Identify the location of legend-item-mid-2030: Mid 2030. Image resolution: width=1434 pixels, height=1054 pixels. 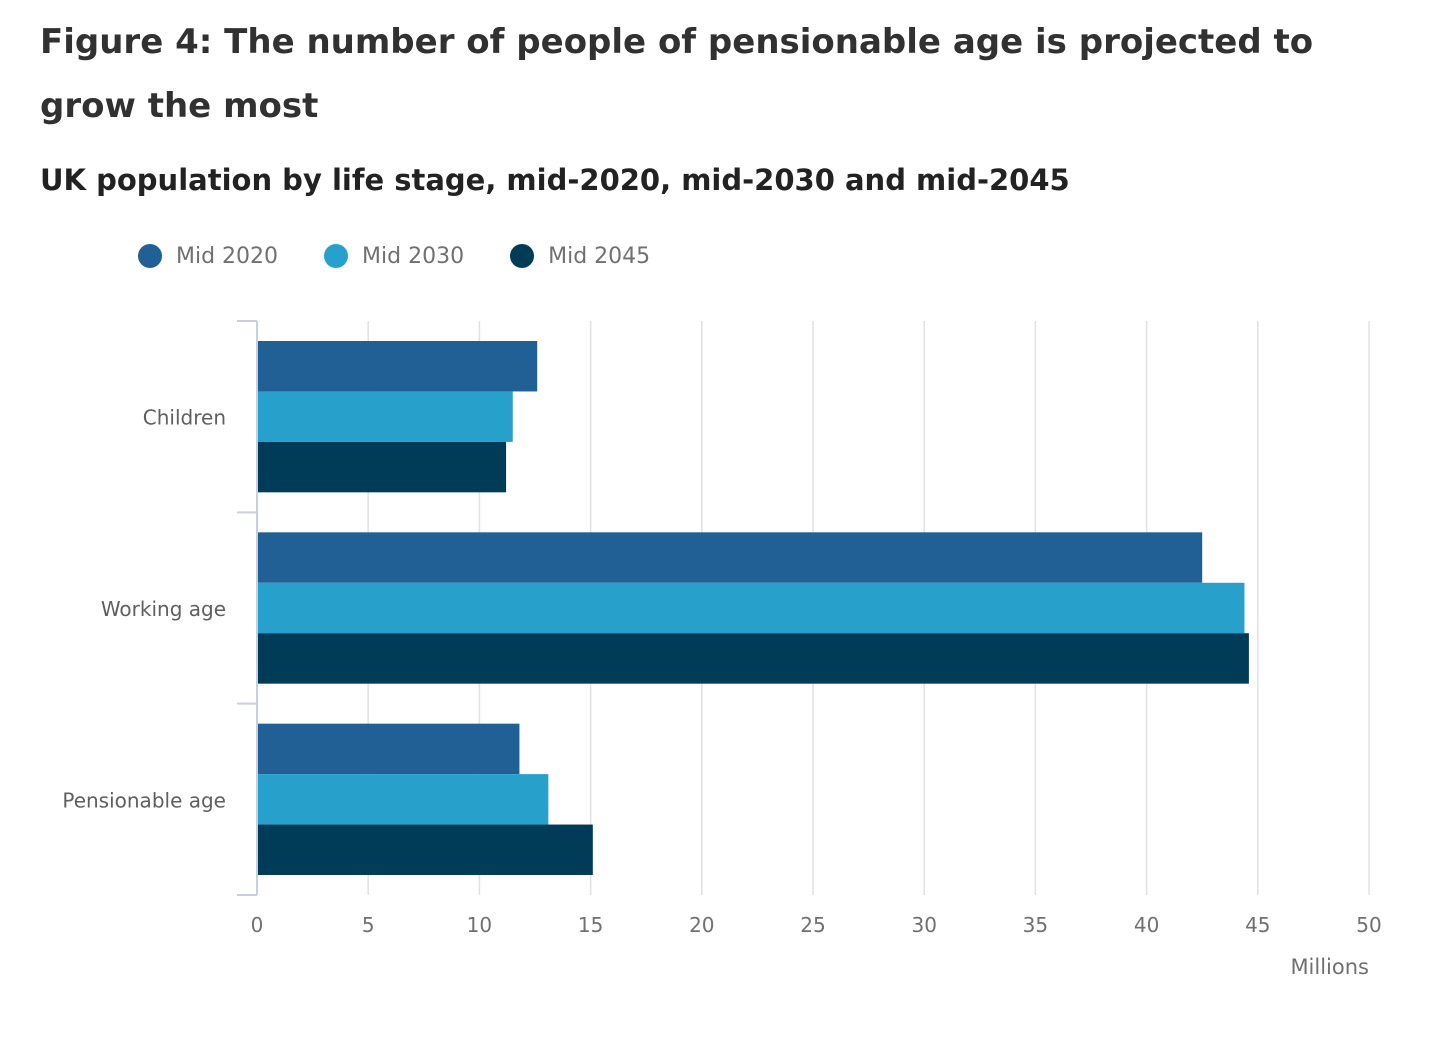
(394, 256).